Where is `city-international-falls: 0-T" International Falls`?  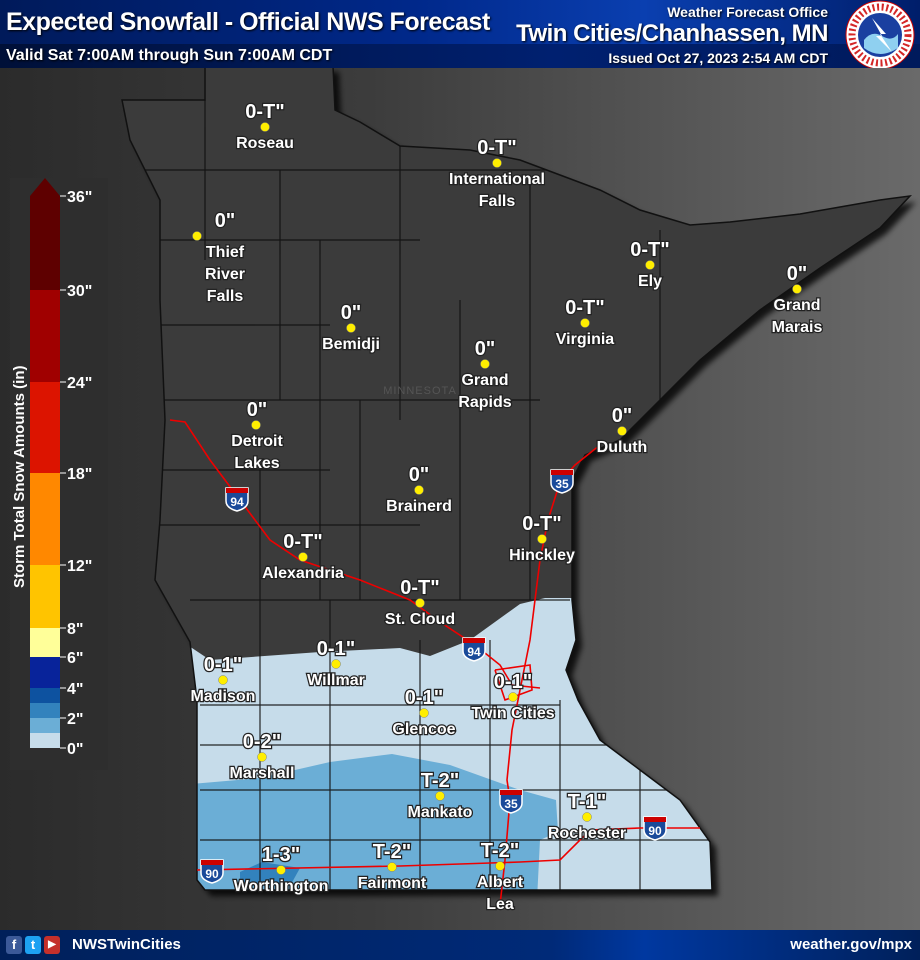 city-international-falls: 0-T" International Falls is located at coordinates (497, 174).